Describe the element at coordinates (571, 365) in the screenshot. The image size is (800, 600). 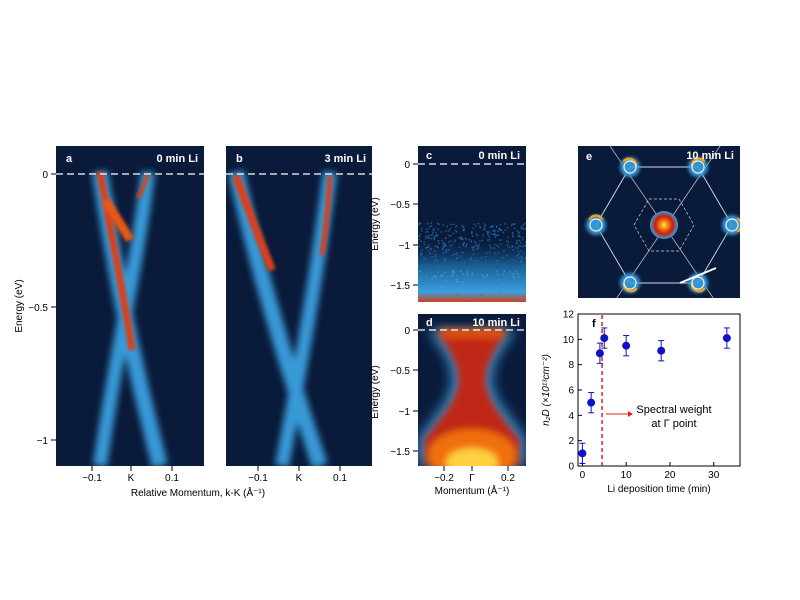
I see `y-tick-label: 8` at that location.